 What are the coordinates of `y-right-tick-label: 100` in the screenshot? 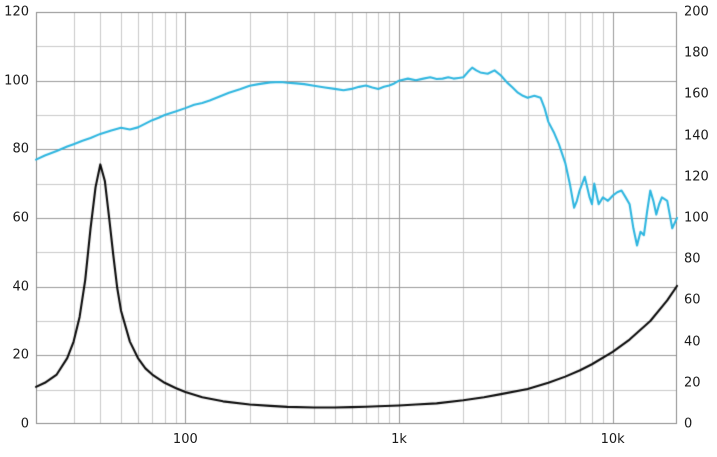 It's located at (696, 218).